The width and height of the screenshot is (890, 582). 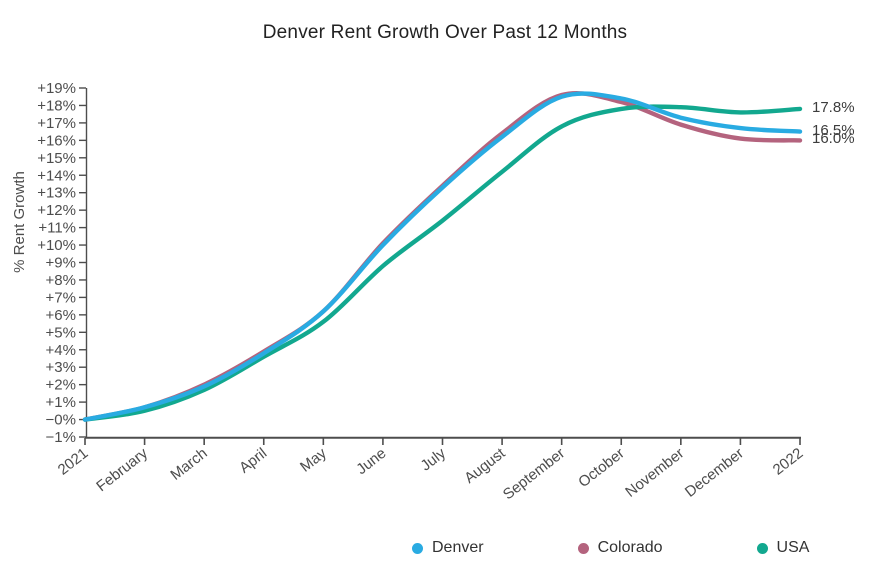 What do you see at coordinates (56, 158) in the screenshot?
I see `y-tick-label: +15%` at bounding box center [56, 158].